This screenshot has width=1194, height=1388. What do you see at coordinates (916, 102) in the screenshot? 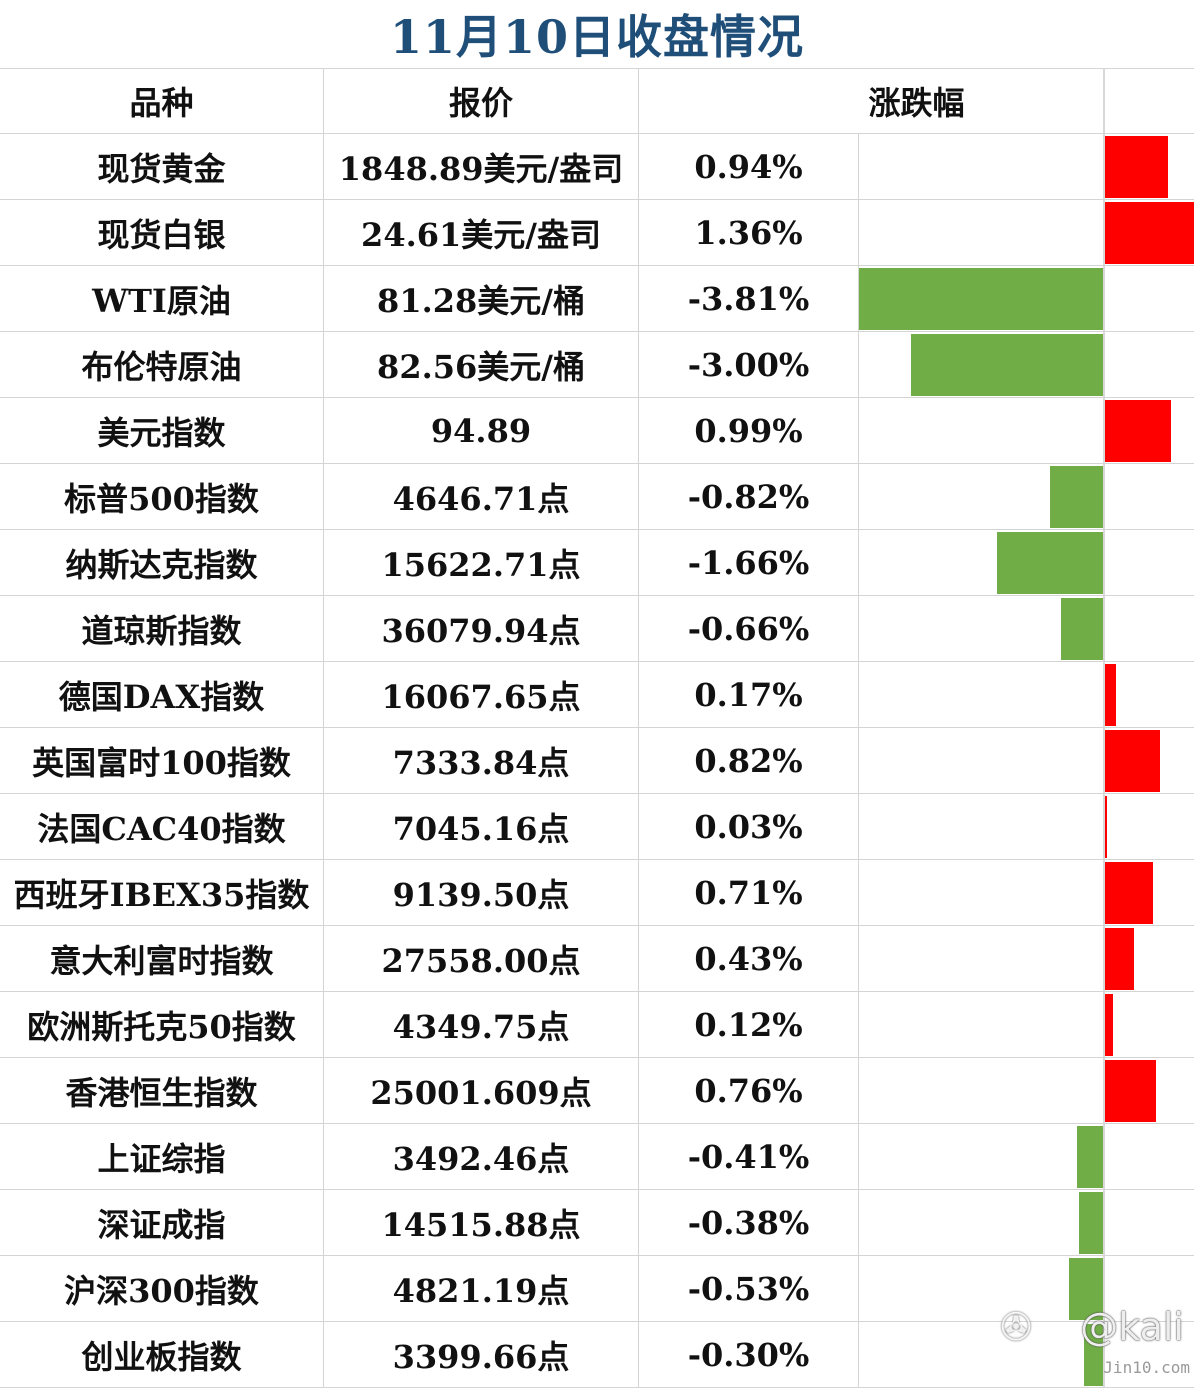
I see `header-change: 涨跌幅` at bounding box center [916, 102].